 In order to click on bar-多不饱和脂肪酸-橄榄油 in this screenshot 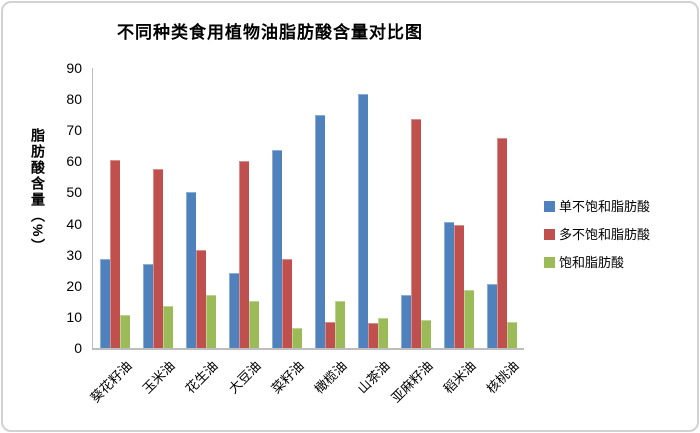, I will do `click(330, 334)`.